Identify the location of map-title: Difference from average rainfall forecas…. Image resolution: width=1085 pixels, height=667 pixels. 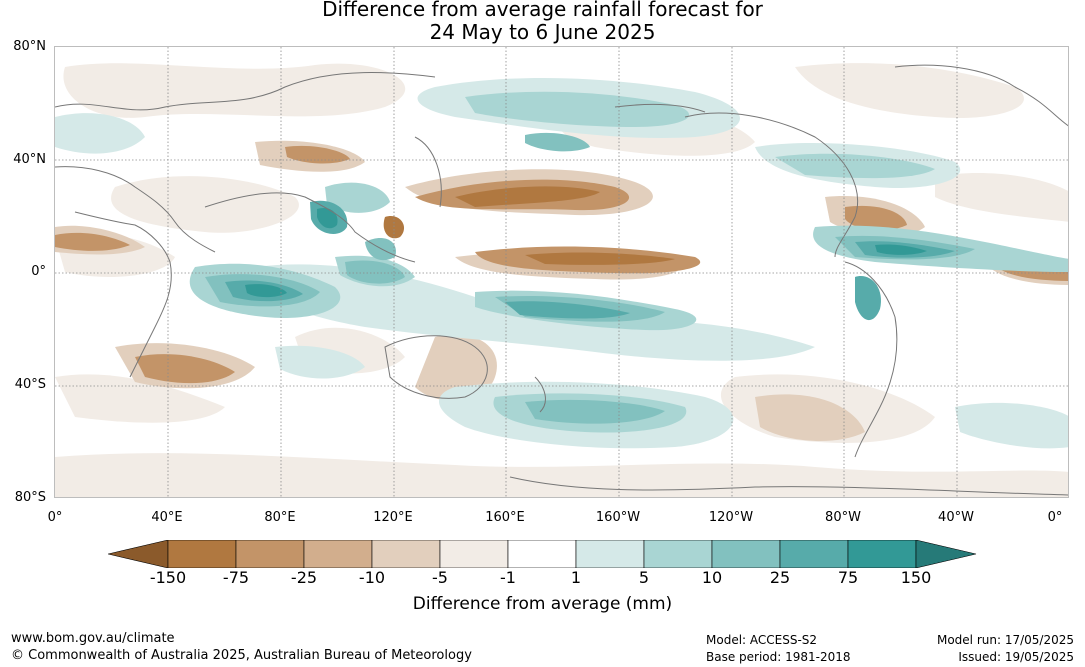
(542, 22).